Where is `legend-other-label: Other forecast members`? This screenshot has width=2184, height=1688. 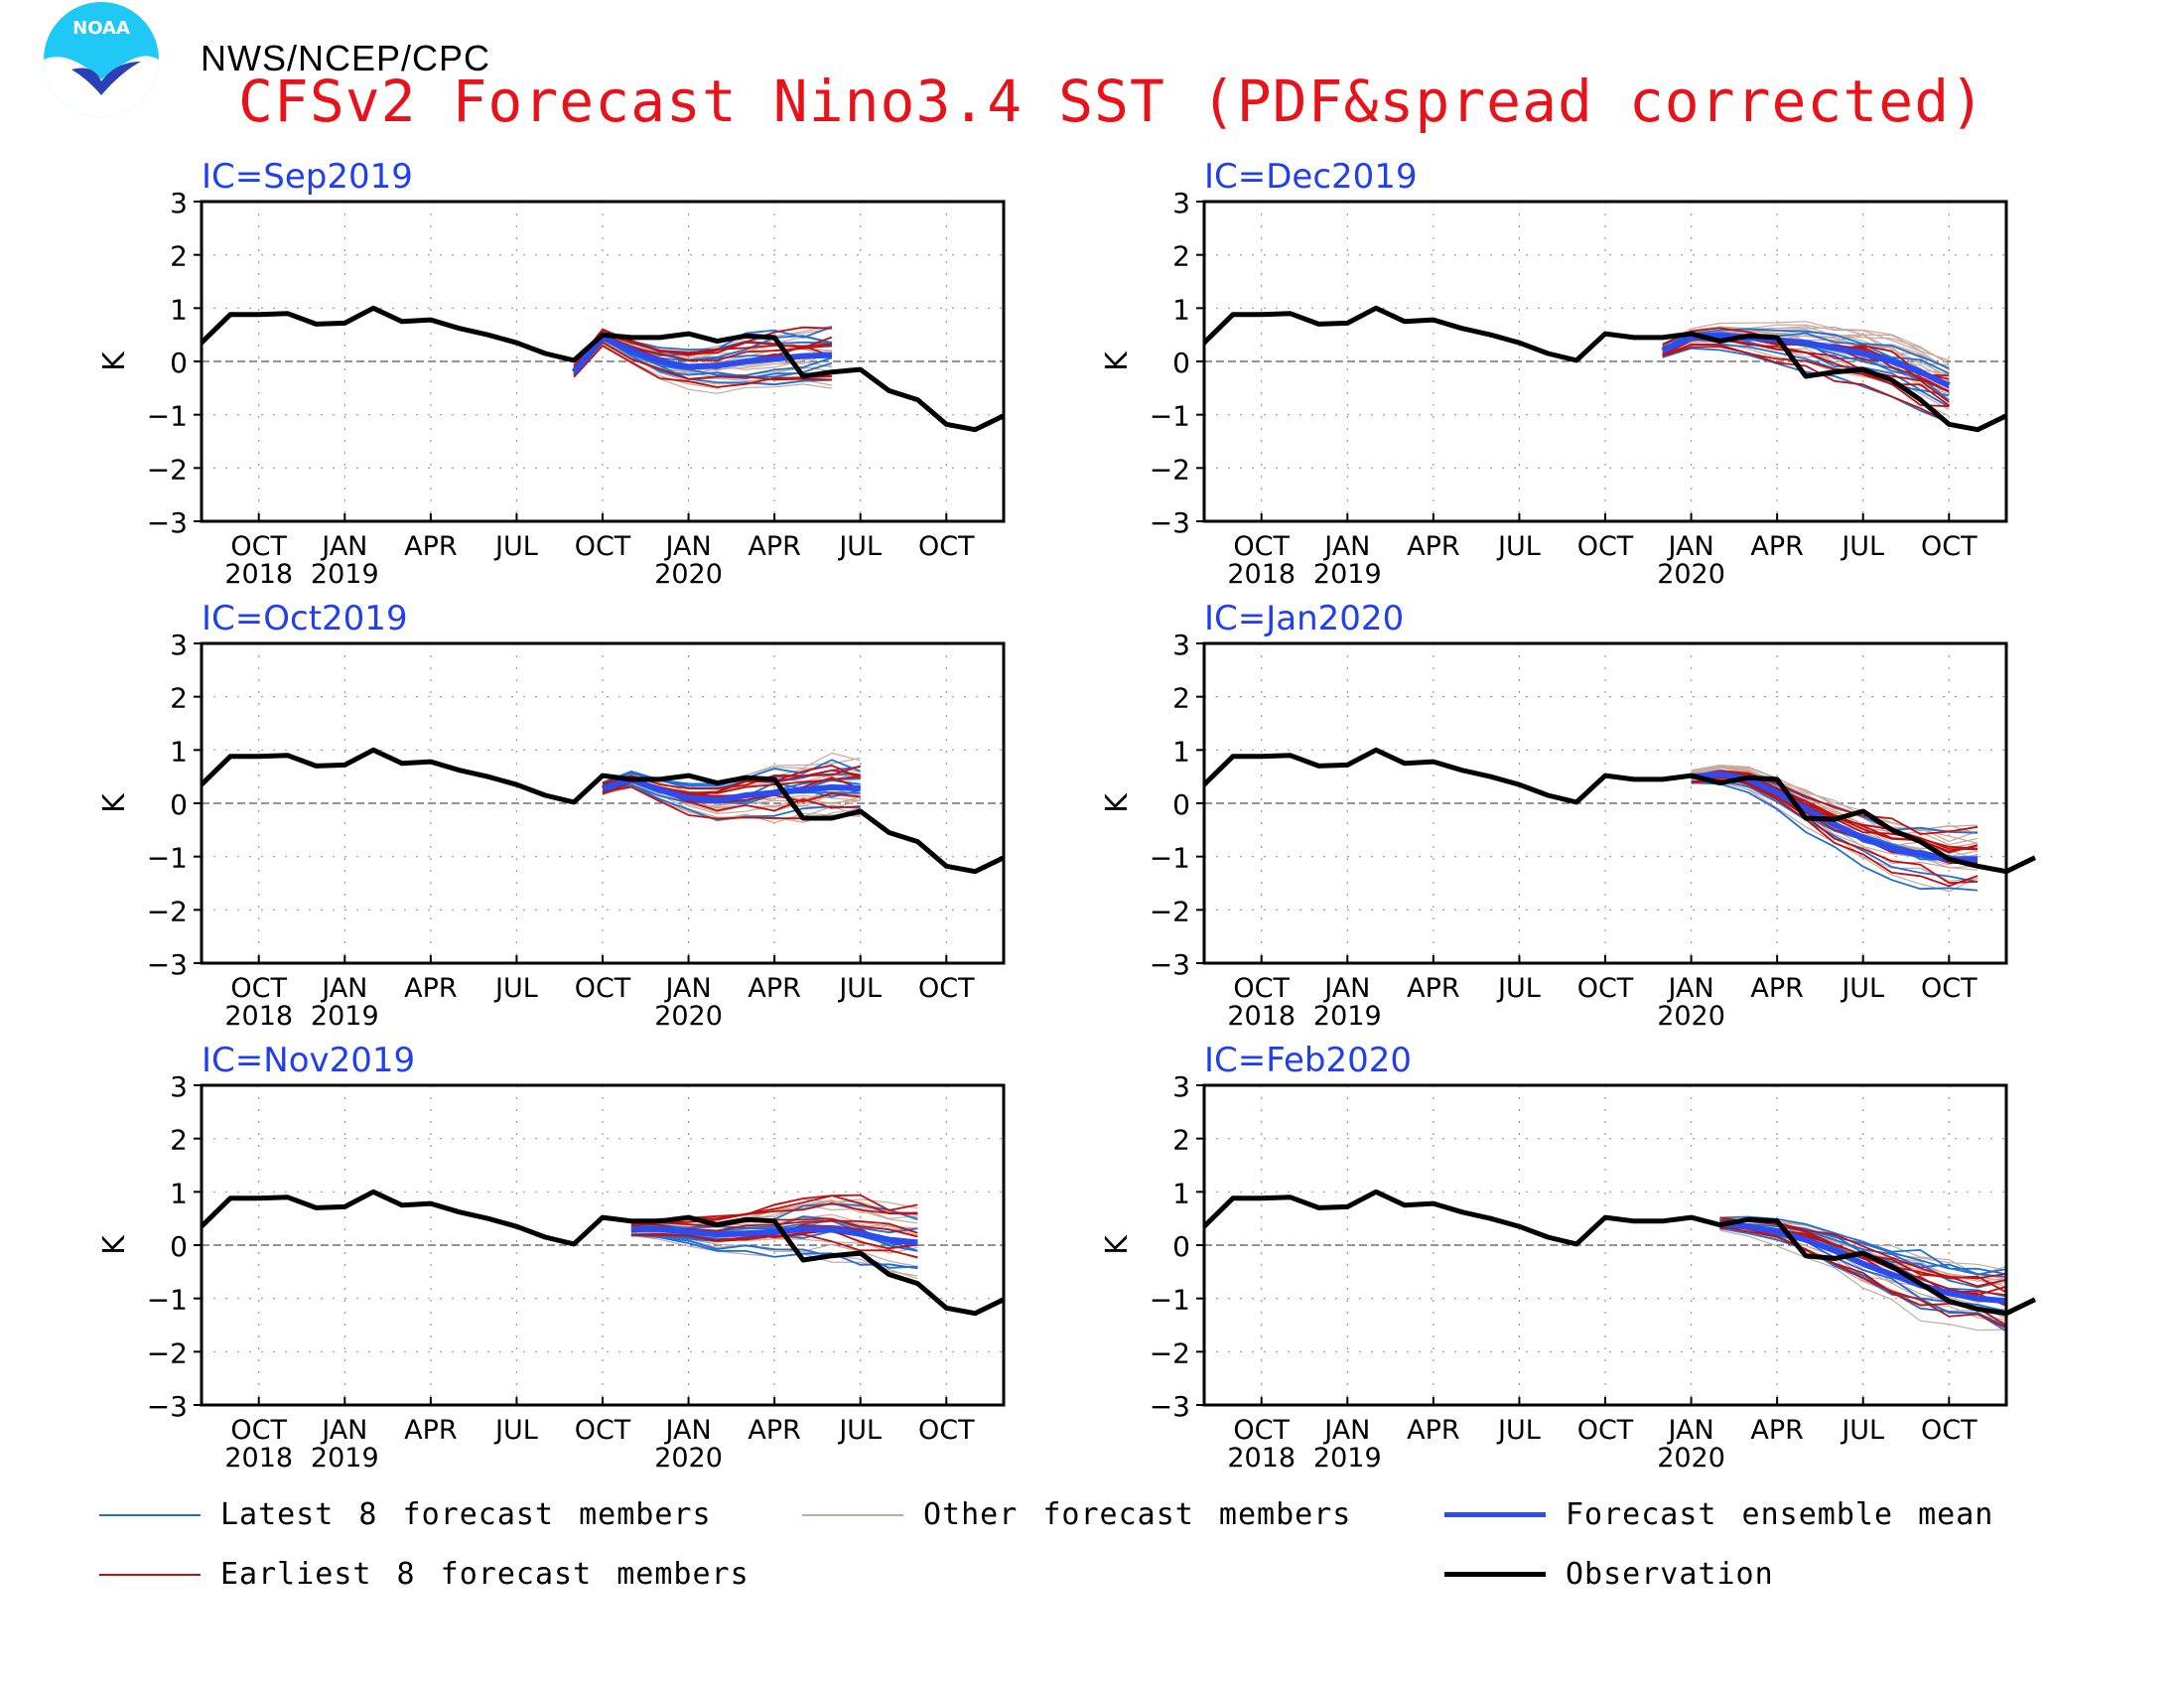
legend-other-label: Other forecast members is located at coordinates (1137, 1514).